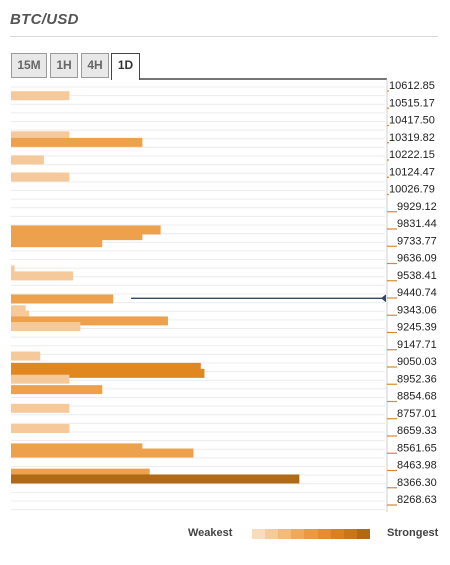 This screenshot has height=565, width=450. Describe the element at coordinates (210, 533) in the screenshot. I see `legend-weakest-label: Weakest` at that location.